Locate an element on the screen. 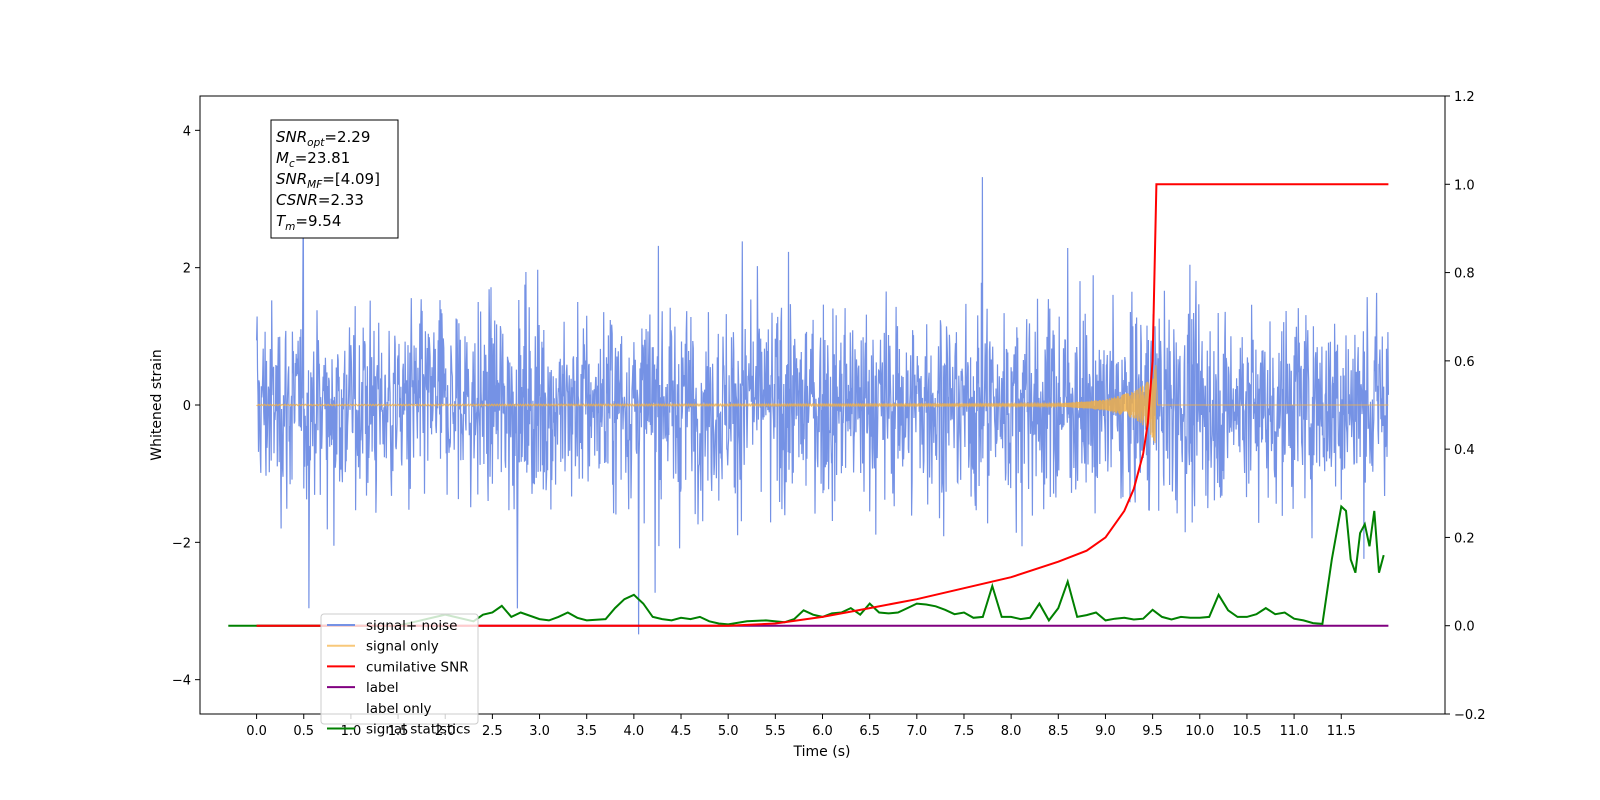 This screenshot has width=1600, height=800. y2-tick-label: 0.4 is located at coordinates (1464, 450).